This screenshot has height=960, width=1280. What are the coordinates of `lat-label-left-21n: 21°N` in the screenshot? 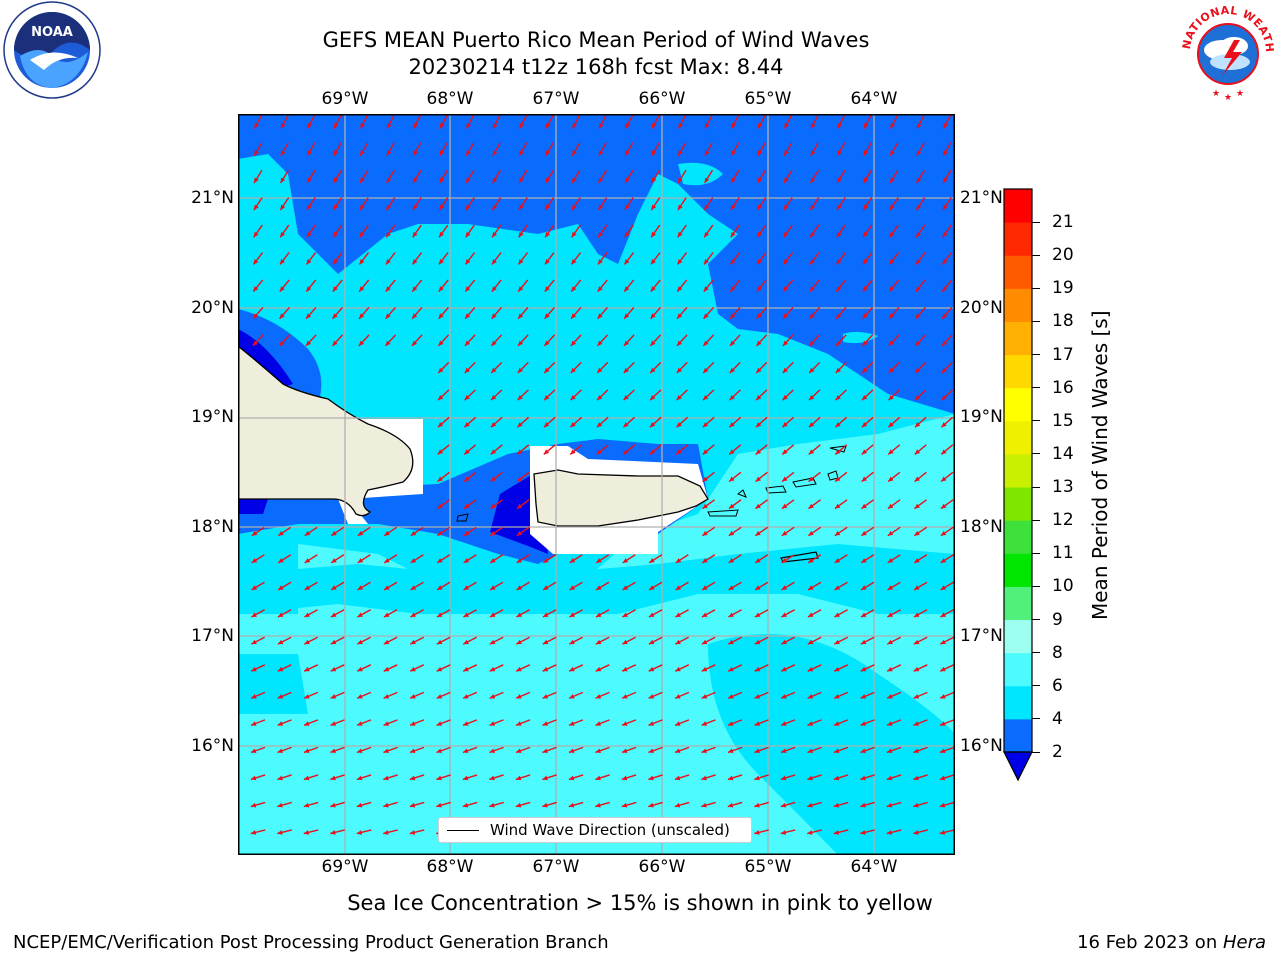 It's located at (212, 198).